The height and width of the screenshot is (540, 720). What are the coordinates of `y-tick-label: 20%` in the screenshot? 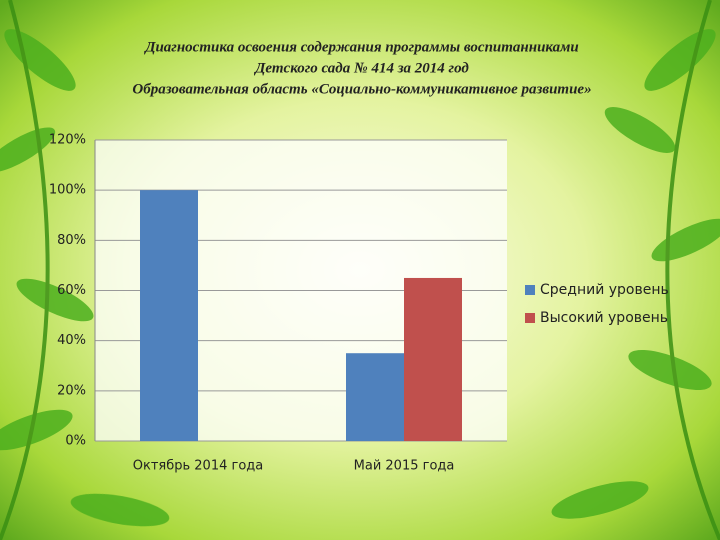 It's located at (71, 390).